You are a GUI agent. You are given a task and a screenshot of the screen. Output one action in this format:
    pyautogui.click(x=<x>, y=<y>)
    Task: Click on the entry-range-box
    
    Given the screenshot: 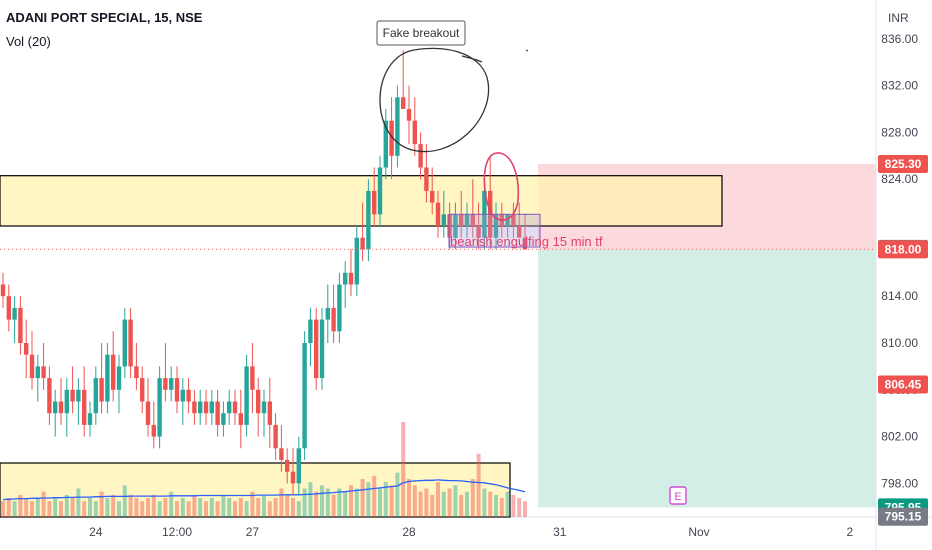 What is the action you would take?
    pyautogui.click(x=494, y=230)
    